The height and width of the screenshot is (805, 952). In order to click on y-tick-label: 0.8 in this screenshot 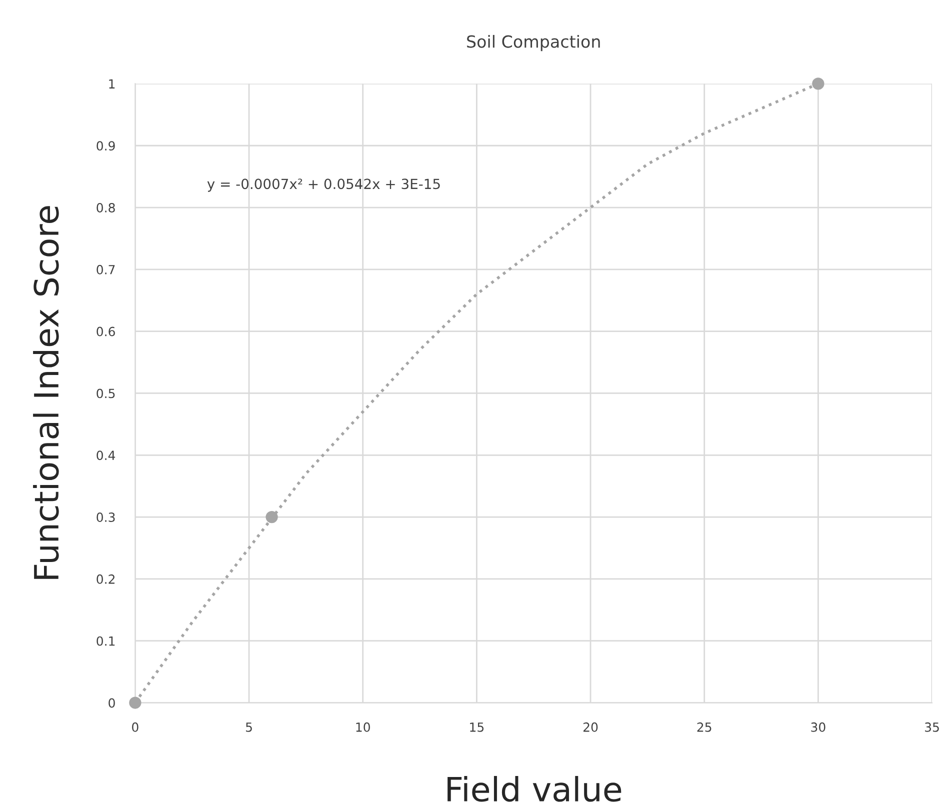, I will do `click(105, 207)`.